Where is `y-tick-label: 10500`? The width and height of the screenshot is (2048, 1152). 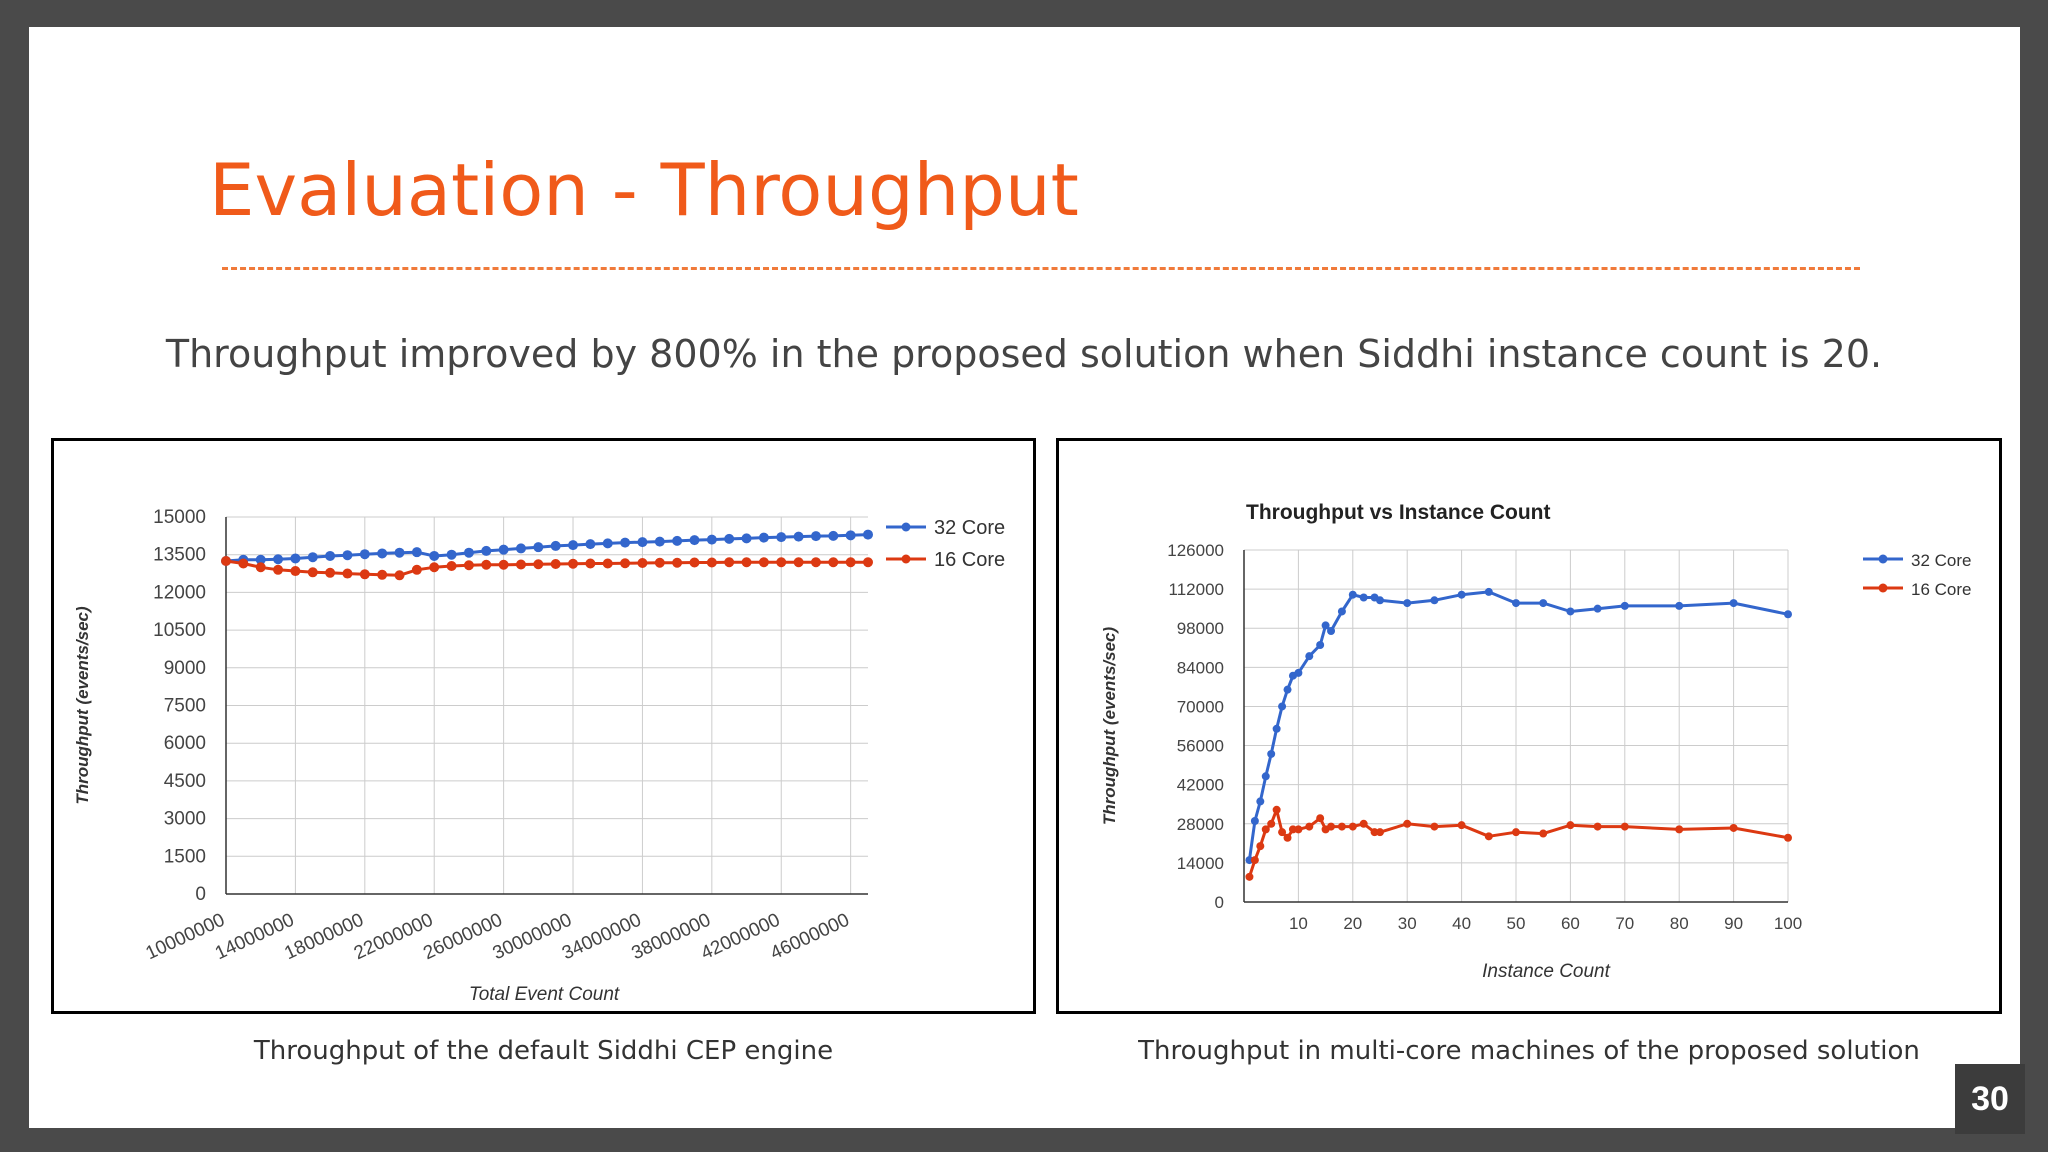 y-tick-label: 10500 is located at coordinates (179, 630).